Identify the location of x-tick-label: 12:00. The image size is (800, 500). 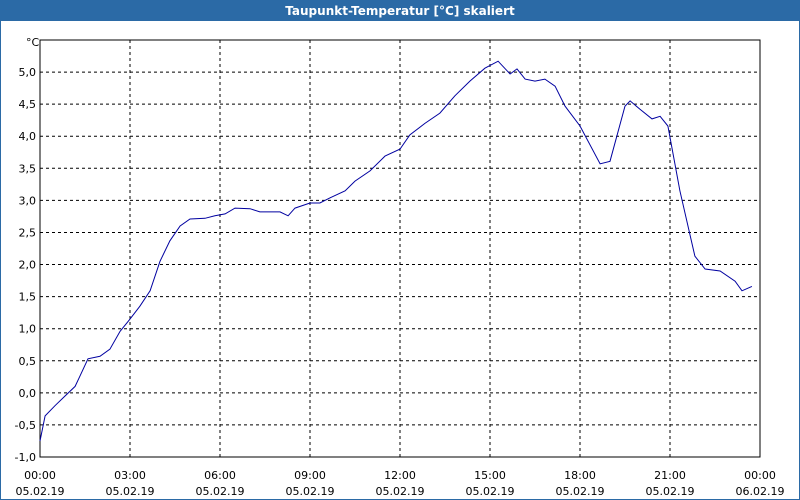
(400, 475).